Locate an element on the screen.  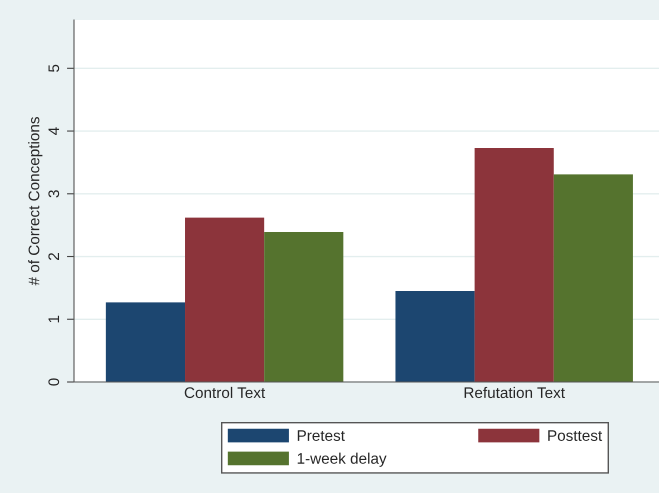
legend-label: 1-week delay is located at coordinates (342, 459).